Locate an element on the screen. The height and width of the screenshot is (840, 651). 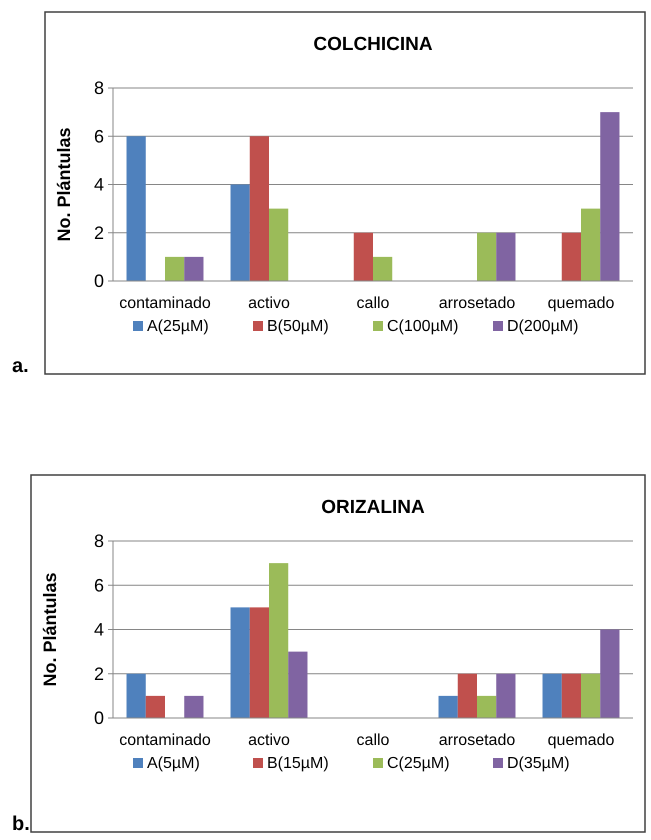
legend-label: A(25µM) is located at coordinates (178, 326).